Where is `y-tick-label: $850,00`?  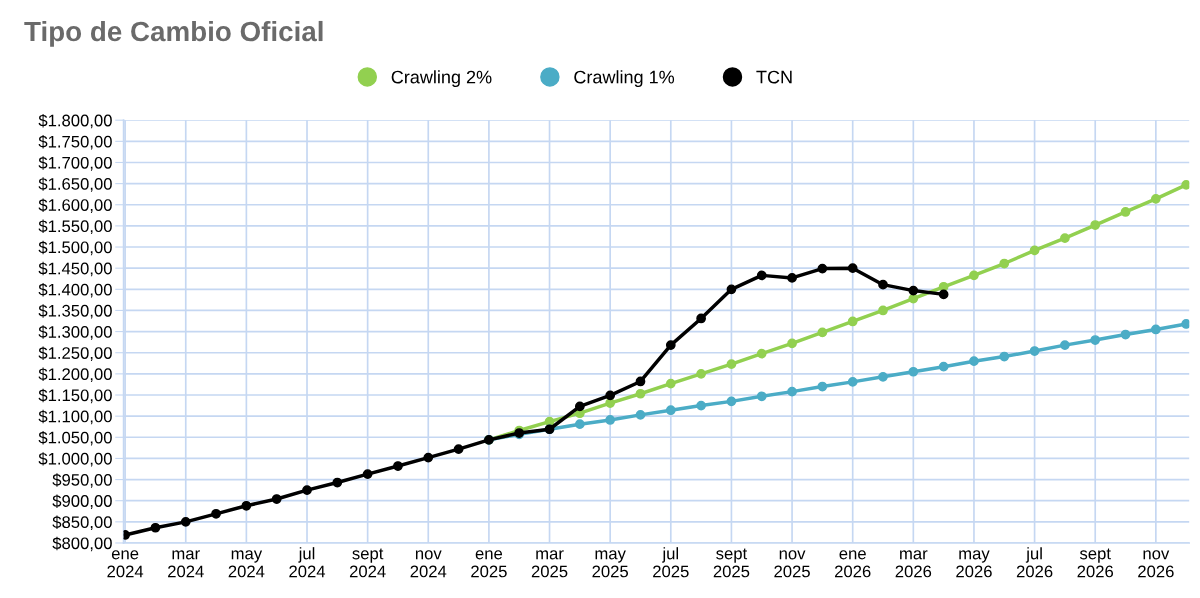 y-tick-label: $850,00 is located at coordinates (82, 523).